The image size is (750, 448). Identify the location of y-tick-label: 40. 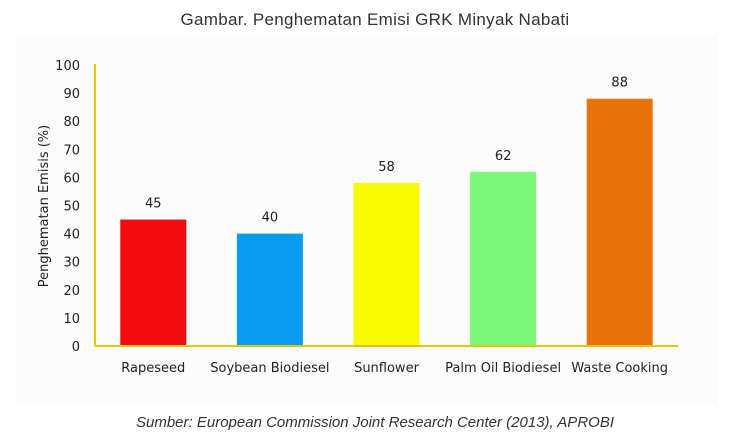
(71, 235).